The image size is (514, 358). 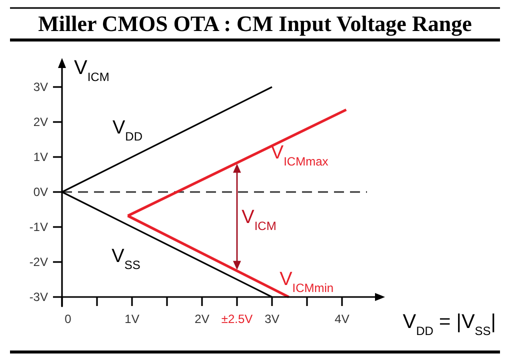 I want to click on y-tick-label: -1V, so click(x=38, y=227).